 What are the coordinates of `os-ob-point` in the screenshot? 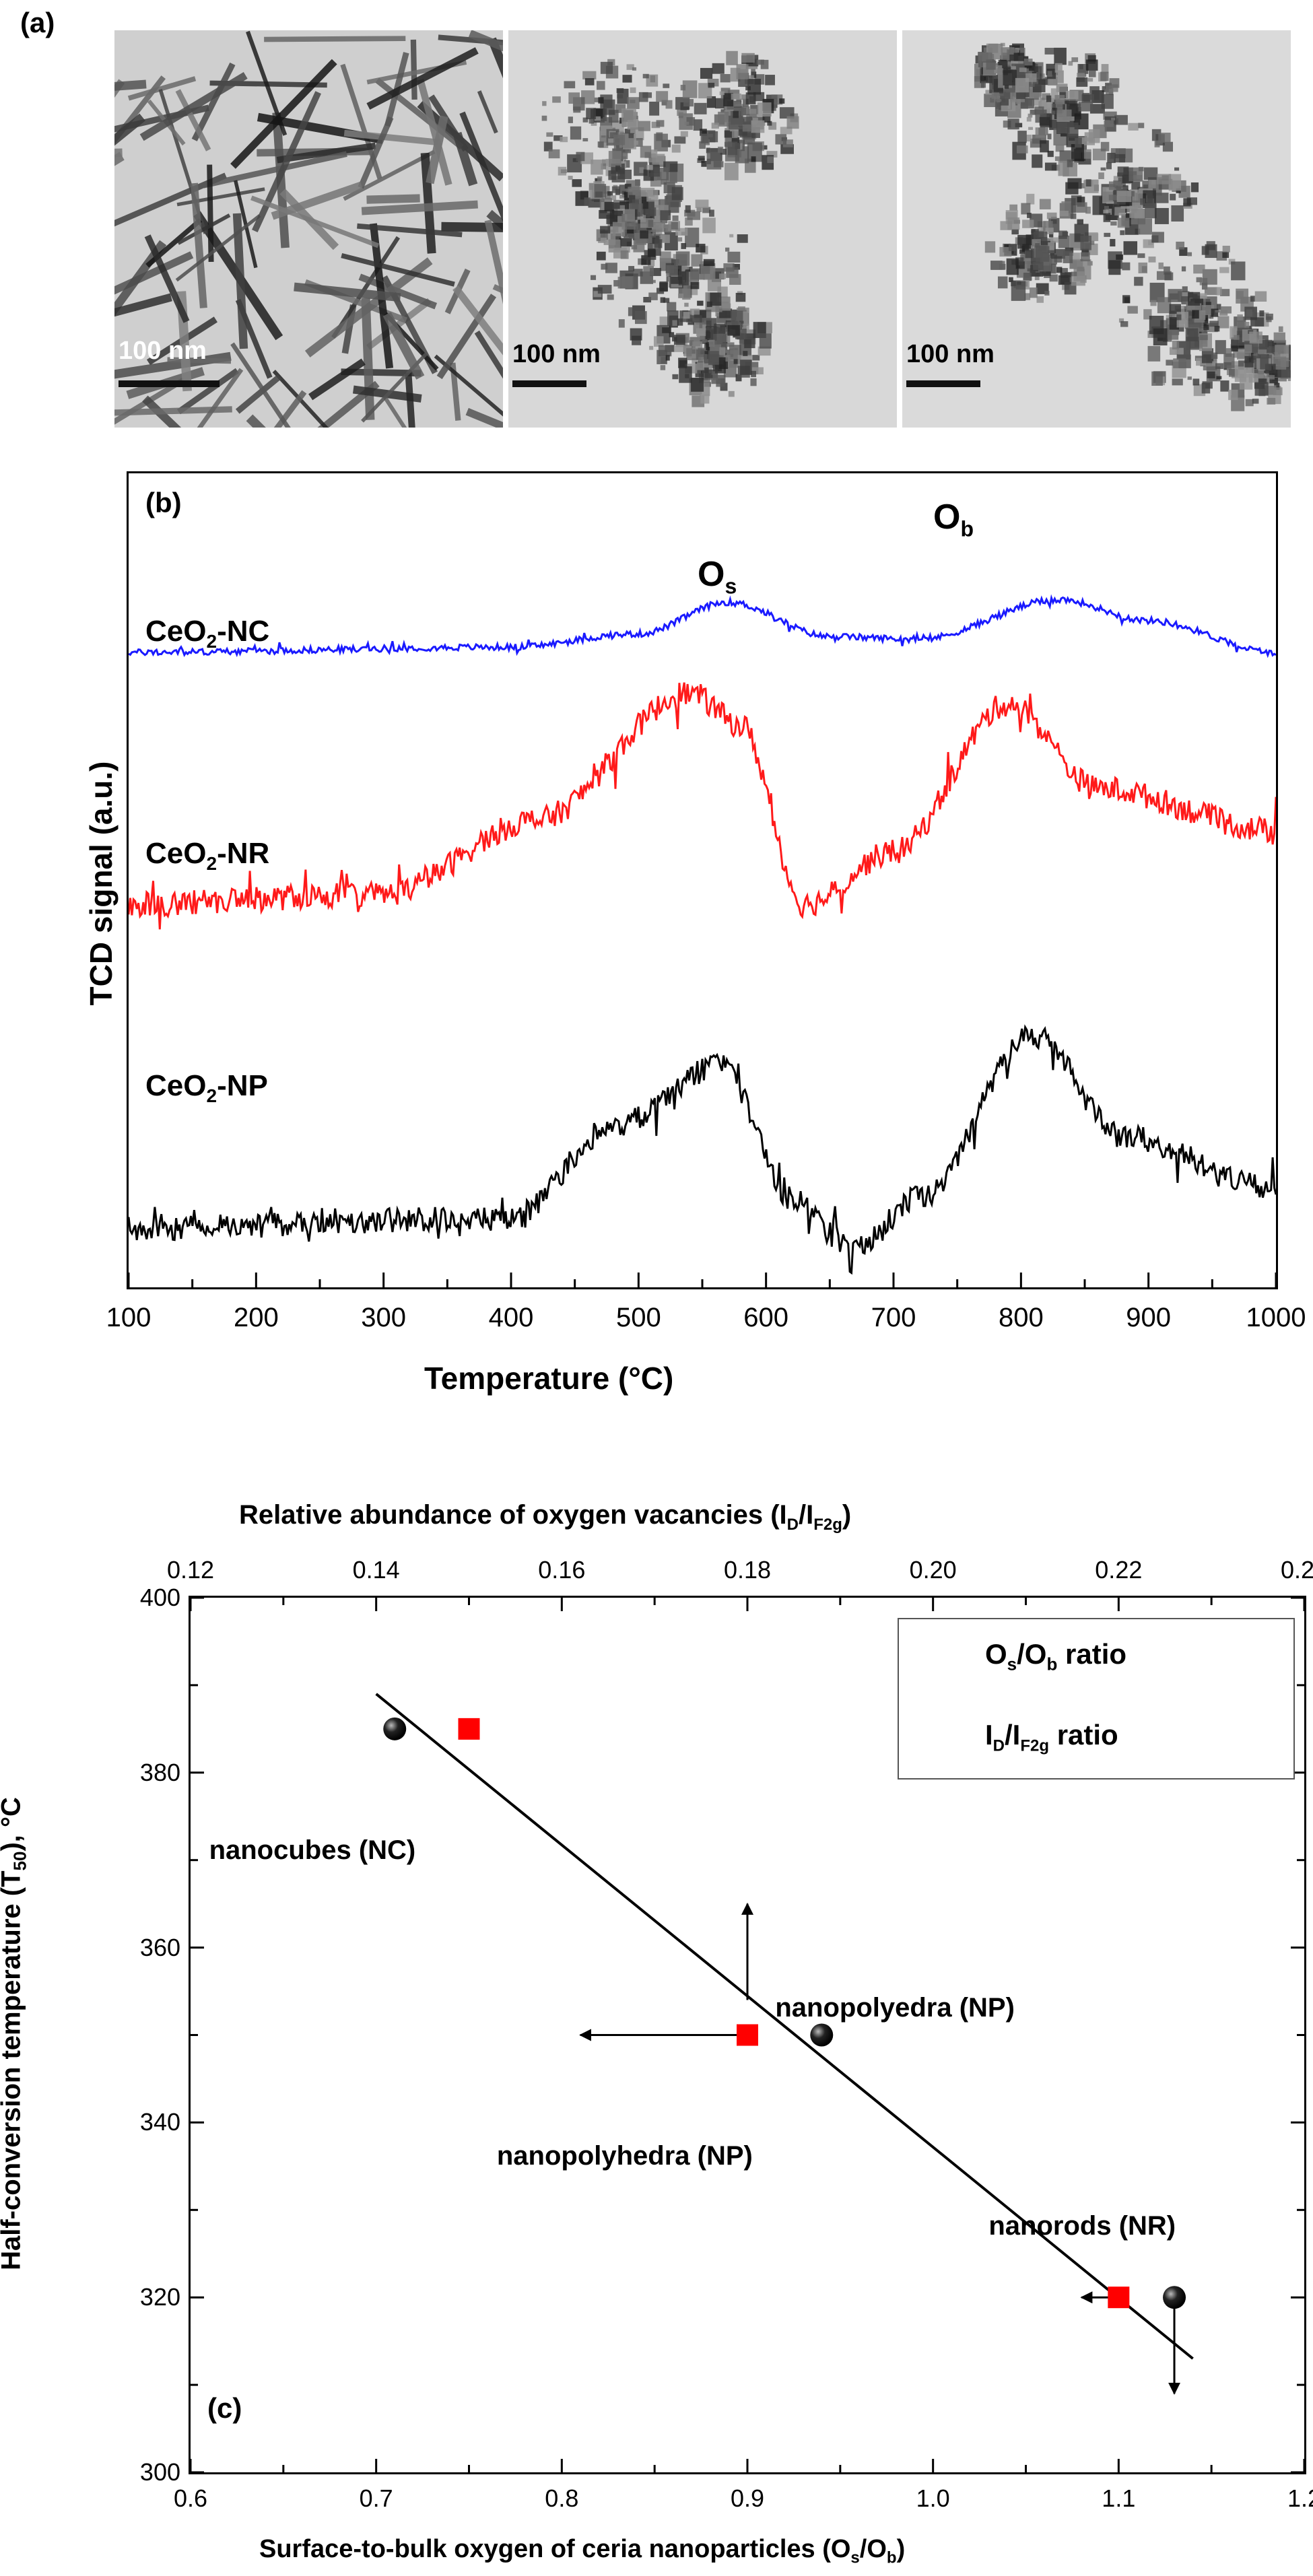 It's located at (395, 1729).